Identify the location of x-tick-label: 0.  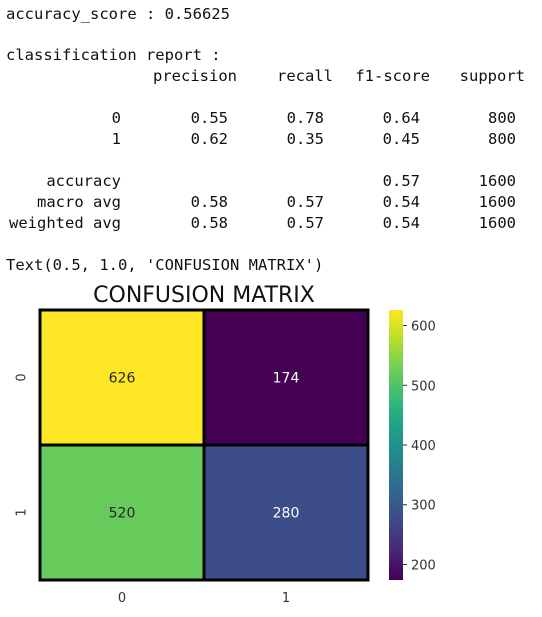
(122, 598).